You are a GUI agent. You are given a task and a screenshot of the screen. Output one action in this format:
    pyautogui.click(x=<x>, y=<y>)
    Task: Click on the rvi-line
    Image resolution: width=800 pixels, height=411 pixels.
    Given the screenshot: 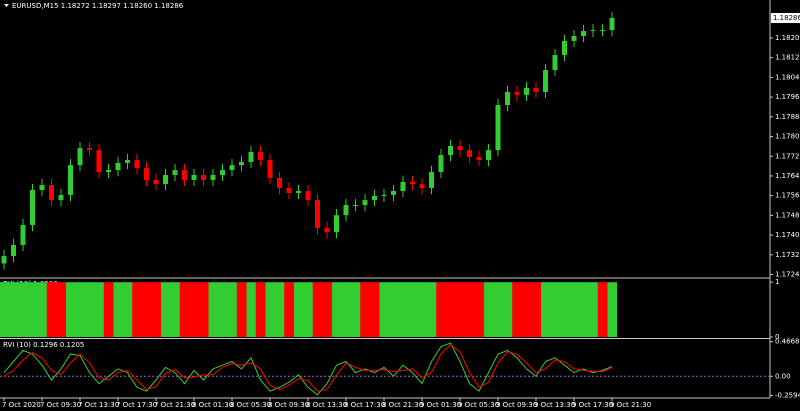 What is the action you would take?
    pyautogui.click(x=308, y=367)
    